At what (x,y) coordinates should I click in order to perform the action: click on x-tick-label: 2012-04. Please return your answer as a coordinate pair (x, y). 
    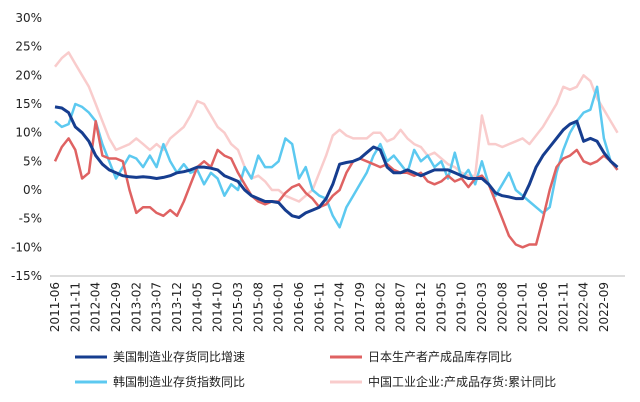
    Looking at the image, I should click on (96, 307).